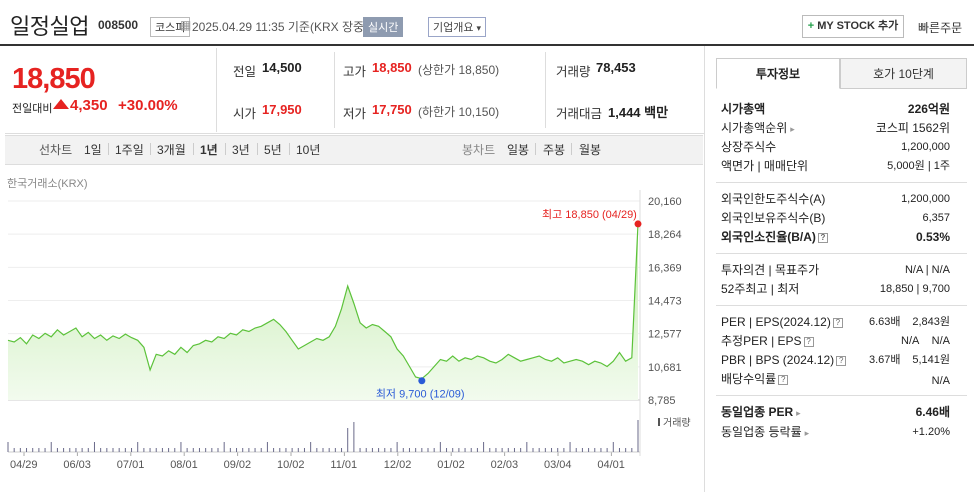 The width and height of the screenshot is (974, 492). Describe the element at coordinates (931, 432) in the screenshot. I see `industry-change-value: +1.20%` at that location.